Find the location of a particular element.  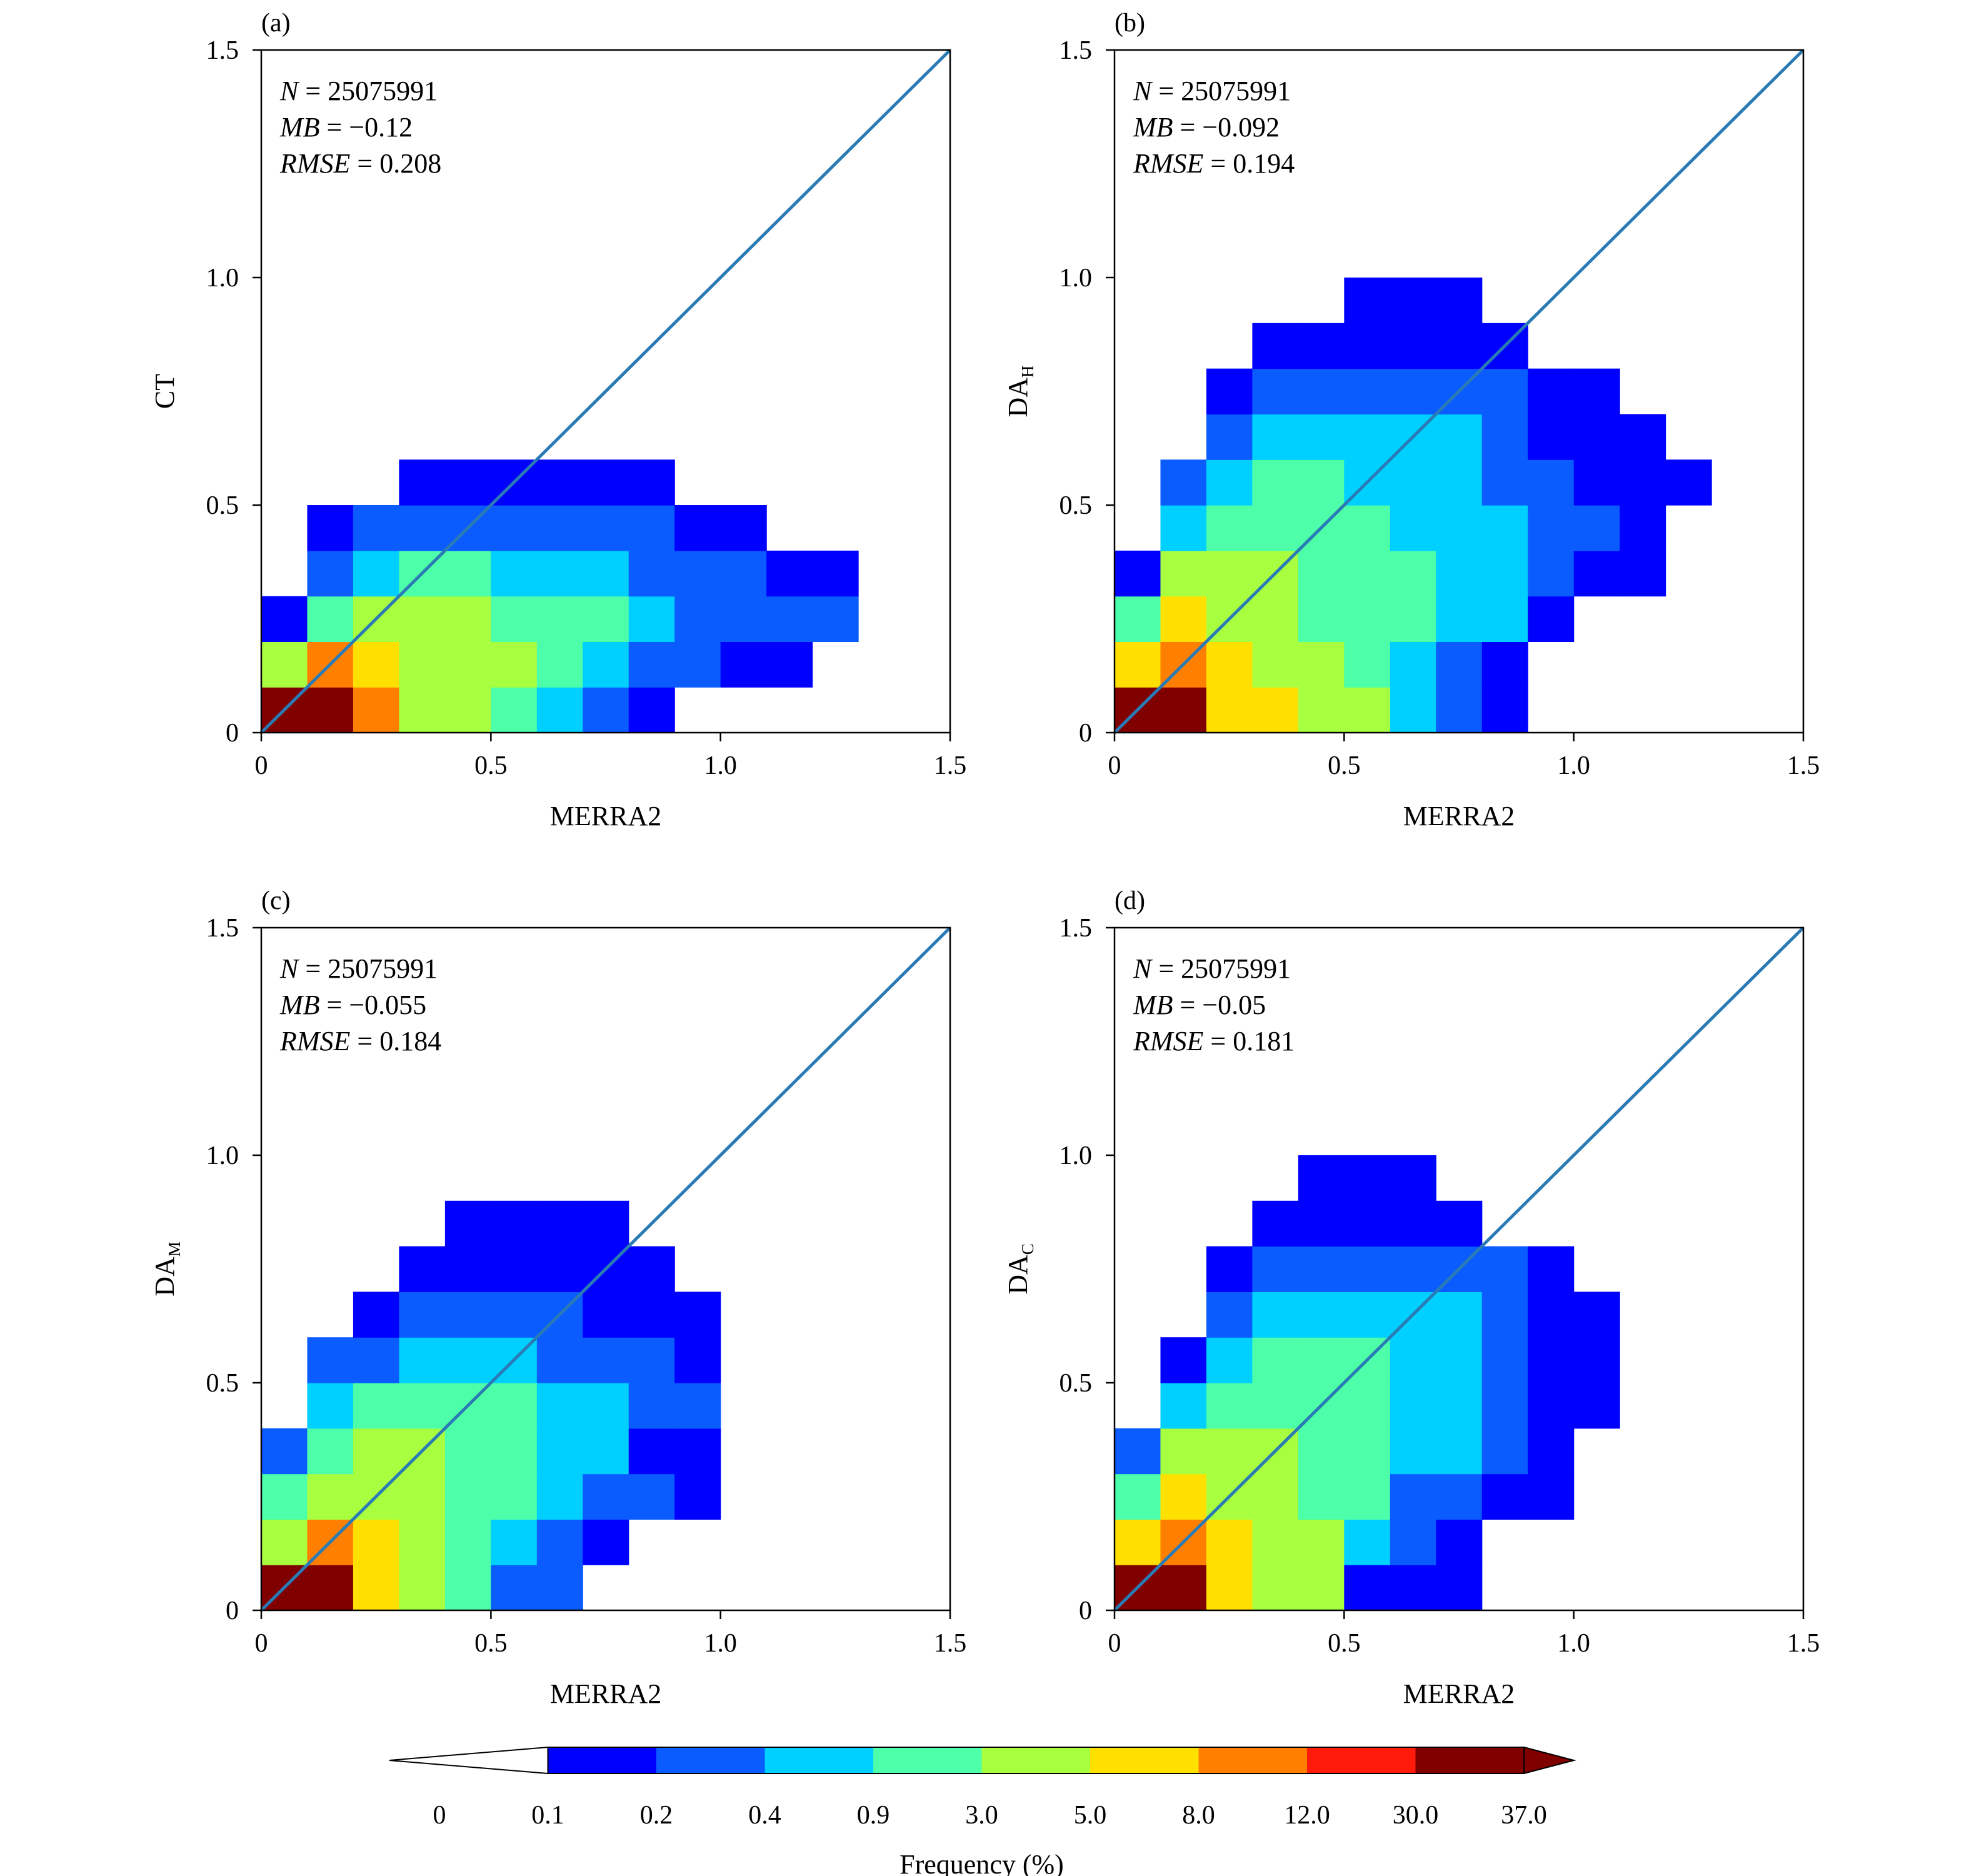

stat-rmse-value: = 0.181 is located at coordinates (1249, 1041).